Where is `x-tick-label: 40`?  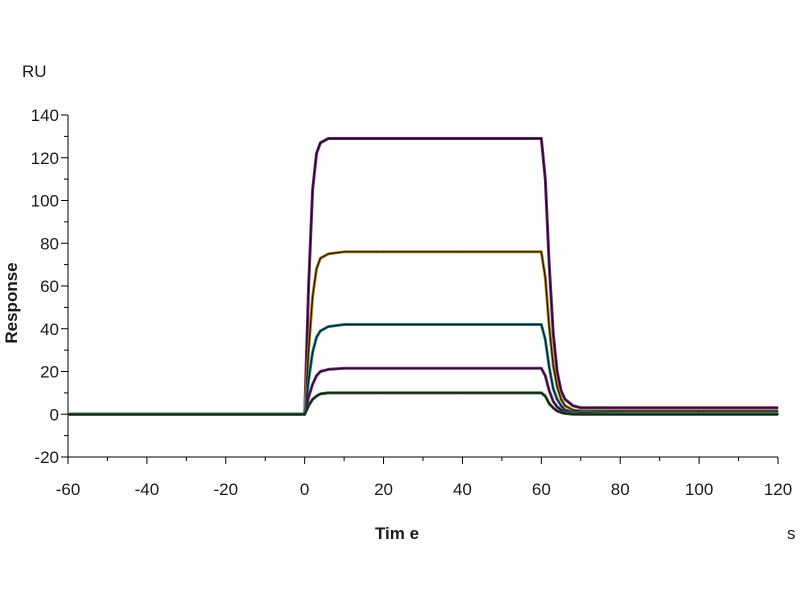 x-tick-label: 40 is located at coordinates (462, 489).